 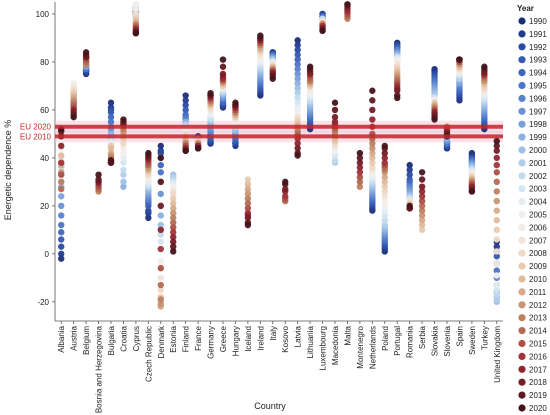 I want to click on legend-label: 2001, so click(x=538, y=163).